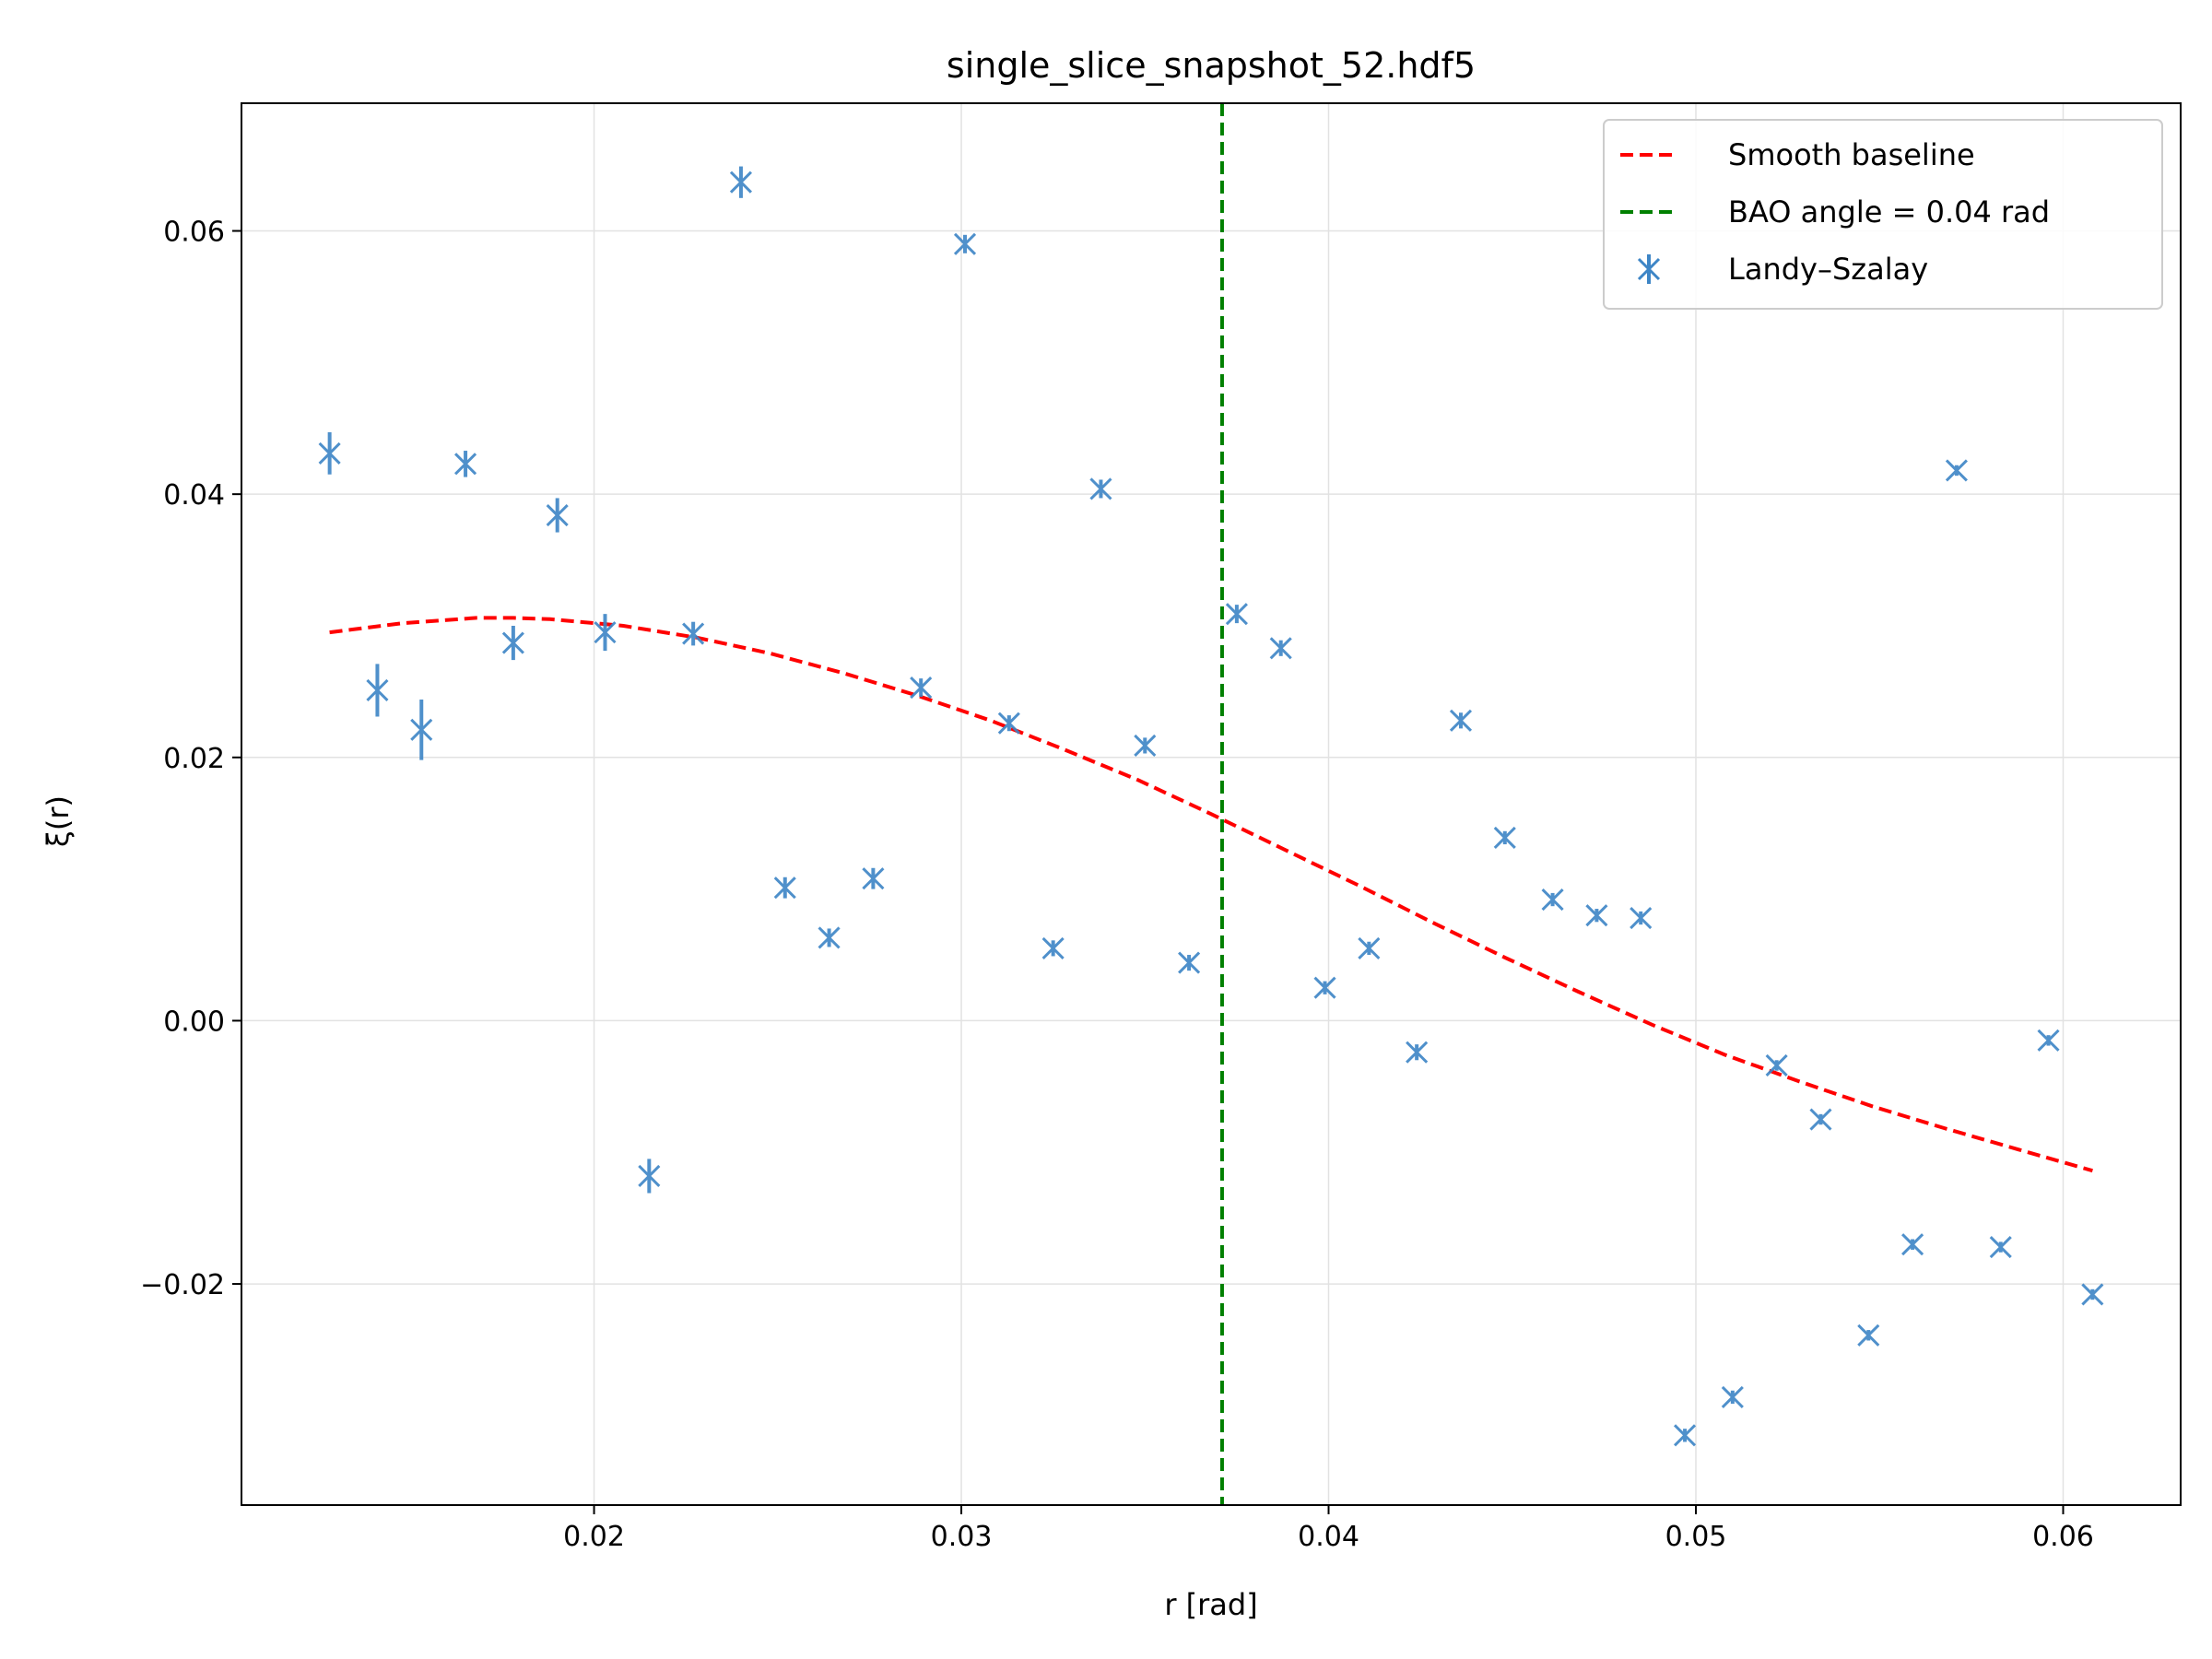 Image resolution: width=2212 pixels, height=1659 pixels. What do you see at coordinates (58, 821) in the screenshot?
I see `y-axis-label: ξ(r)` at bounding box center [58, 821].